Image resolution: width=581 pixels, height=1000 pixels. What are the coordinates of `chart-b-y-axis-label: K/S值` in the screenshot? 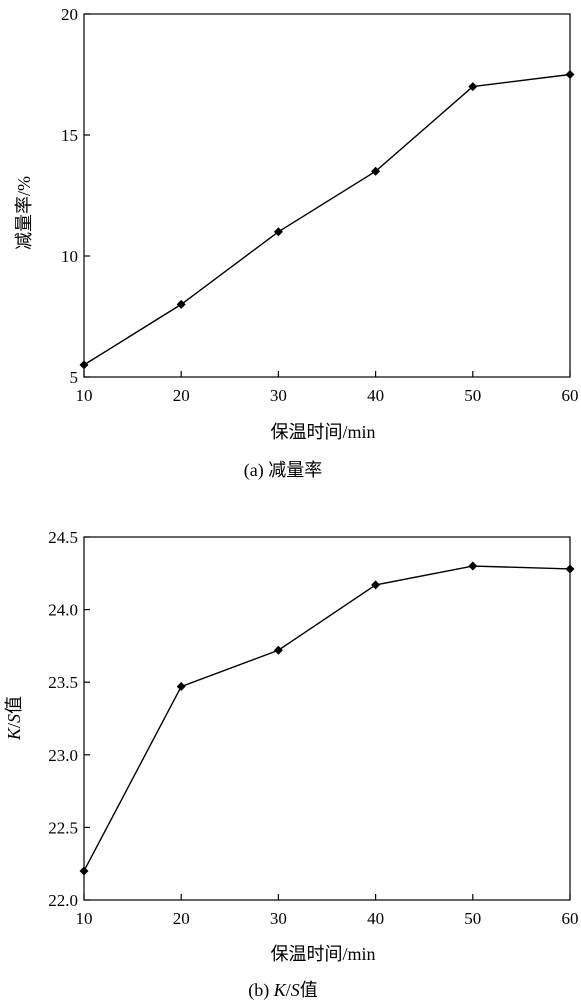 It's located at (14, 718).